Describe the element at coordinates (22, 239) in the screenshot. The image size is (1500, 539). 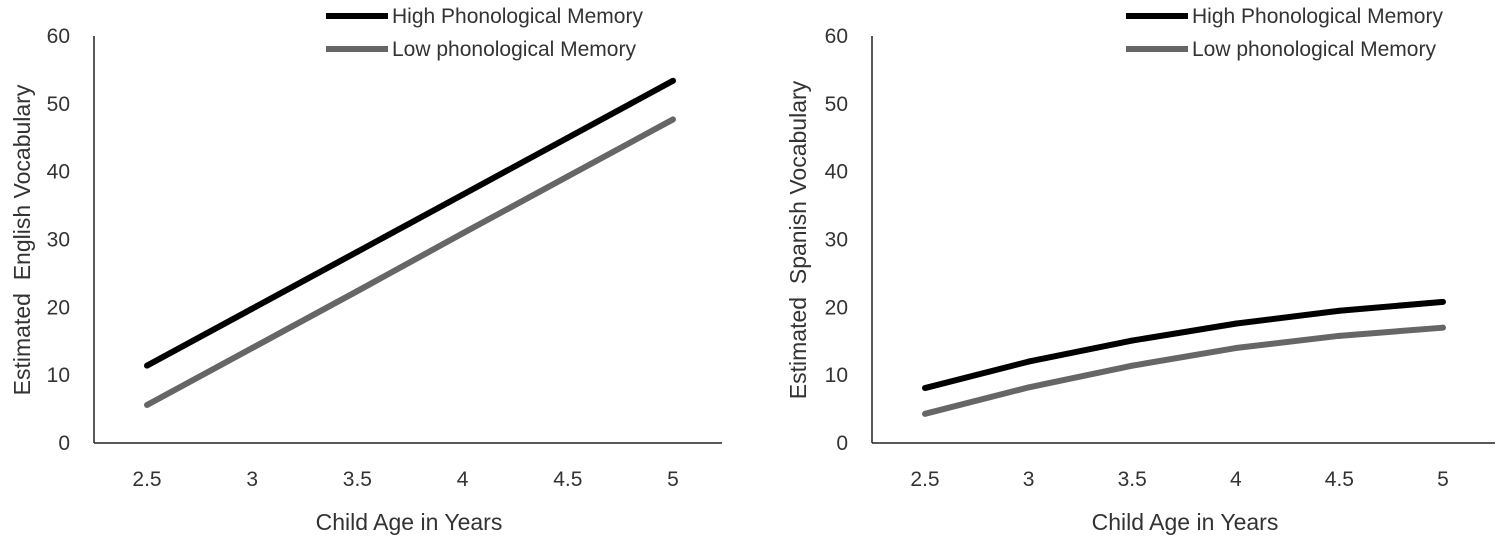
I see `y-axis-label: Estimated English Vocabulary` at that location.